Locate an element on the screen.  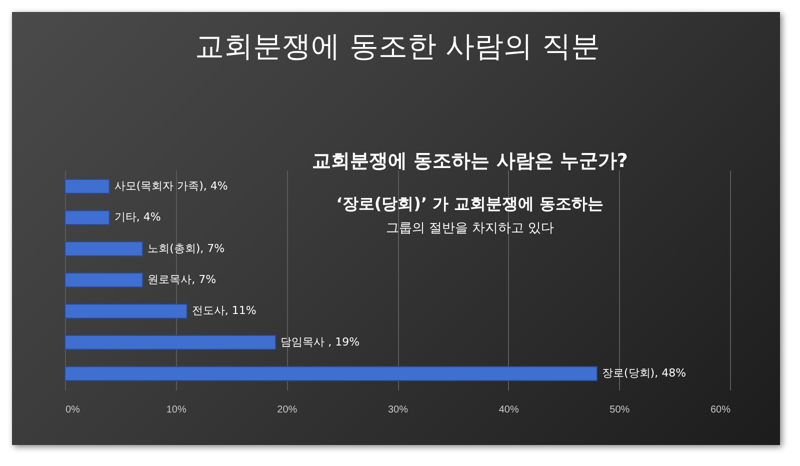
data-label: 원로목사, 7% is located at coordinates (182, 279).